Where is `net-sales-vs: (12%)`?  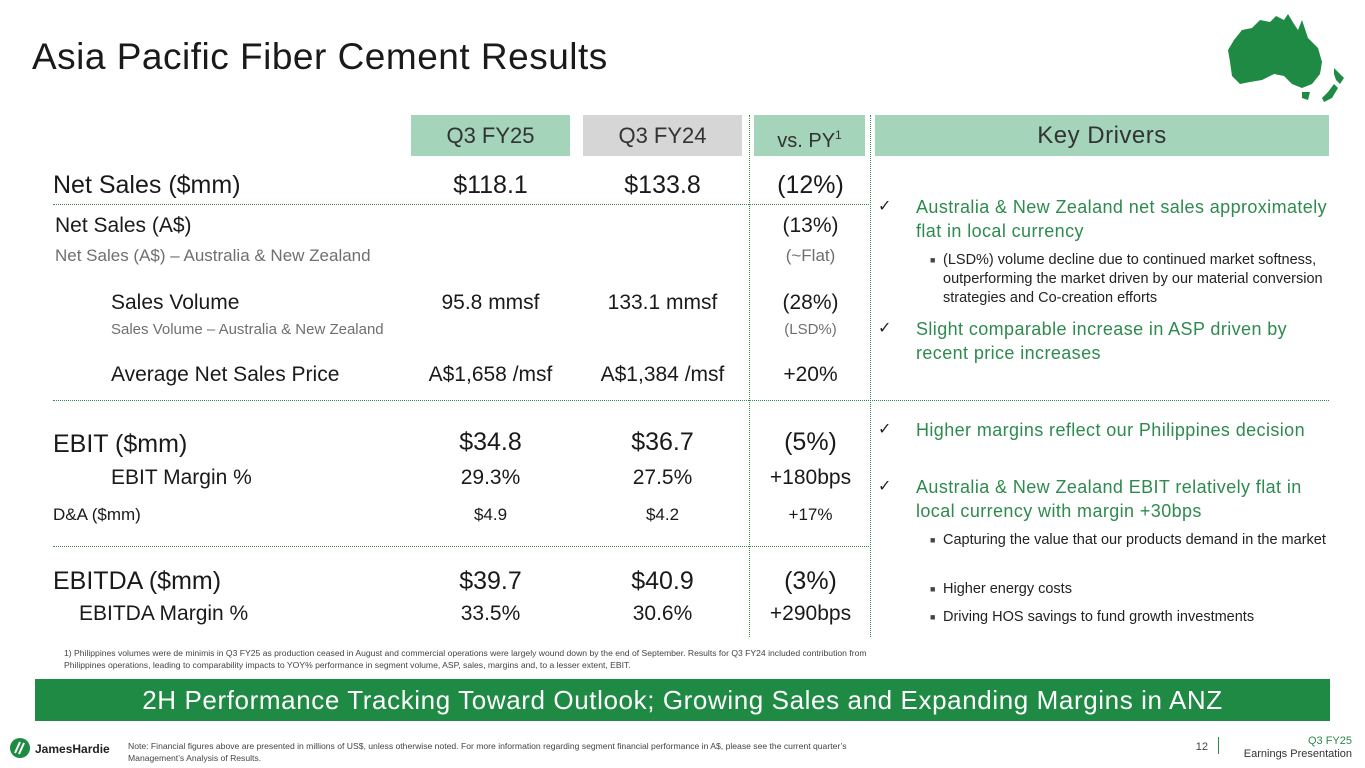 net-sales-vs: (12%) is located at coordinates (810, 185).